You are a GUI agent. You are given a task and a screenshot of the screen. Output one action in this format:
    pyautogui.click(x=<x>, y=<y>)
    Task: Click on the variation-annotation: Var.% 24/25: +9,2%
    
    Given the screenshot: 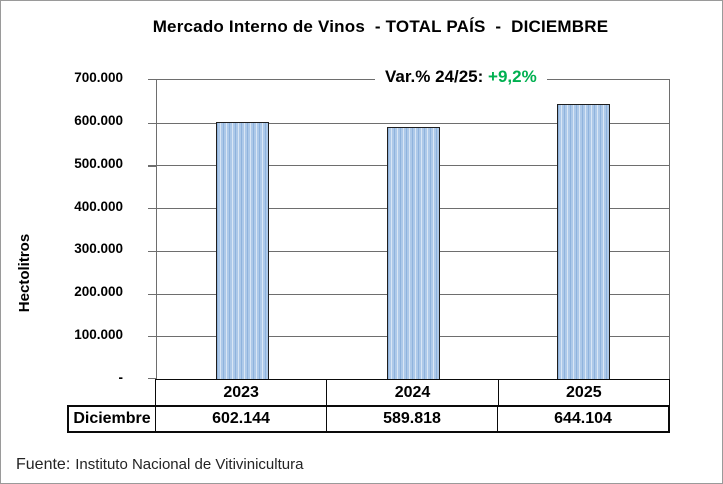 What is the action you would take?
    pyautogui.click(x=461, y=77)
    